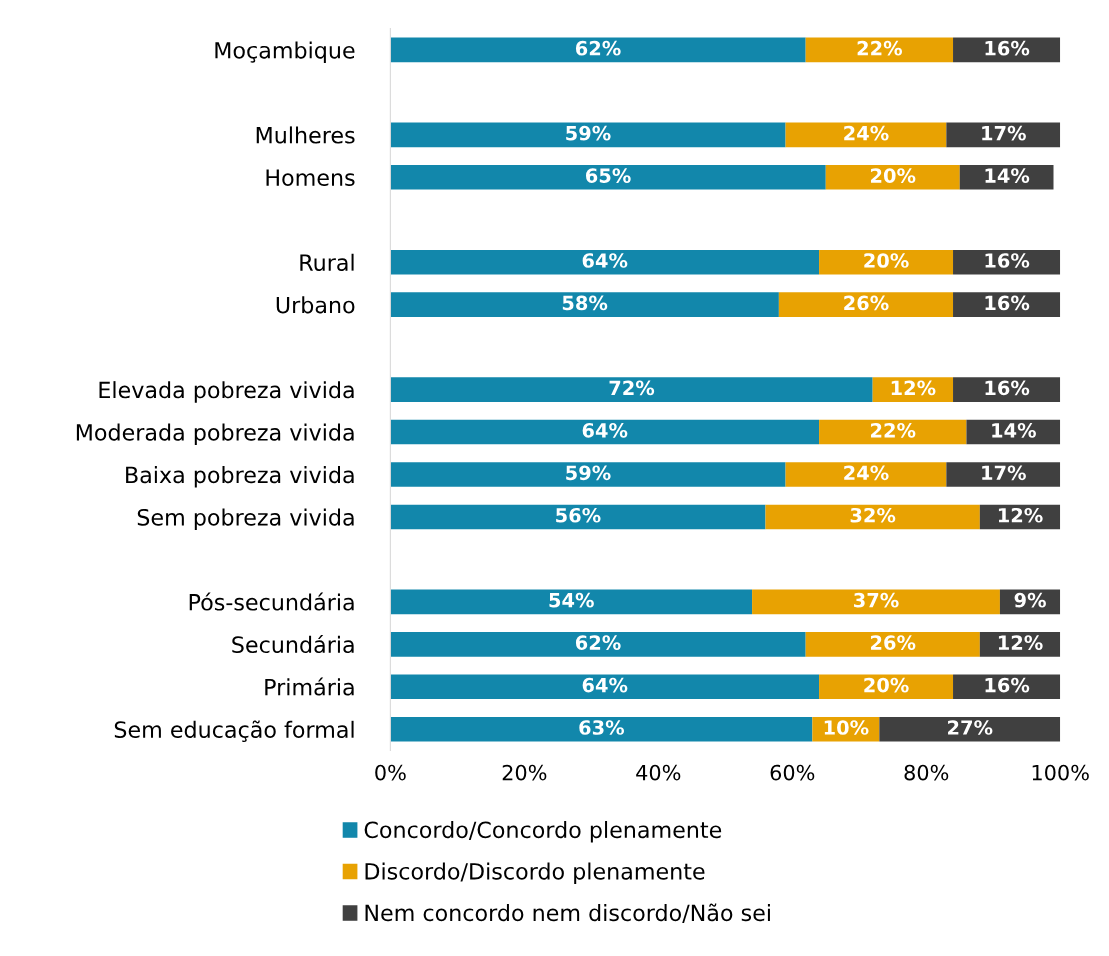 The width and height of the screenshot is (1109, 956). What do you see at coordinates (226, 392) in the screenshot?
I see `y-tick-label: Elevada pobreza vivida` at bounding box center [226, 392].